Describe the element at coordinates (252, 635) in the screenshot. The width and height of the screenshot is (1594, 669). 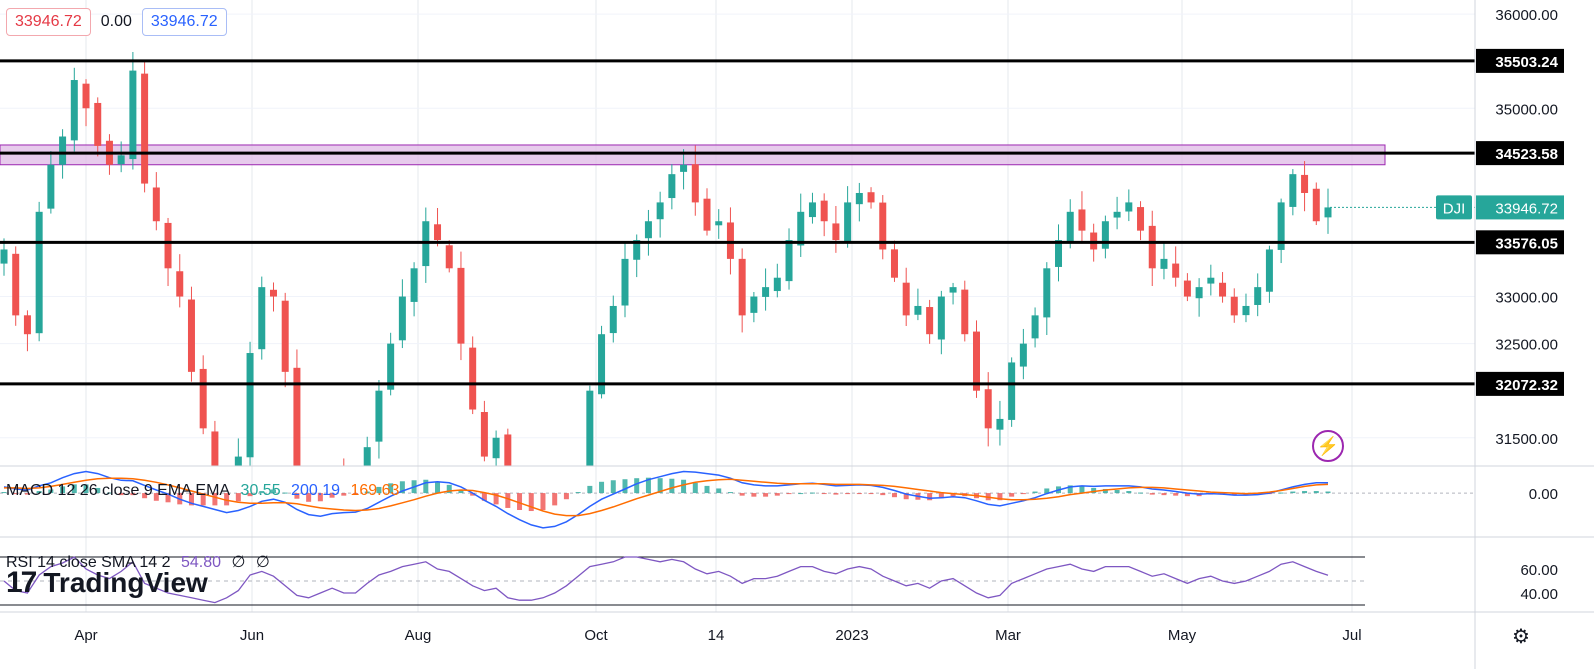
I see `x-tick-label: Jun` at that location.